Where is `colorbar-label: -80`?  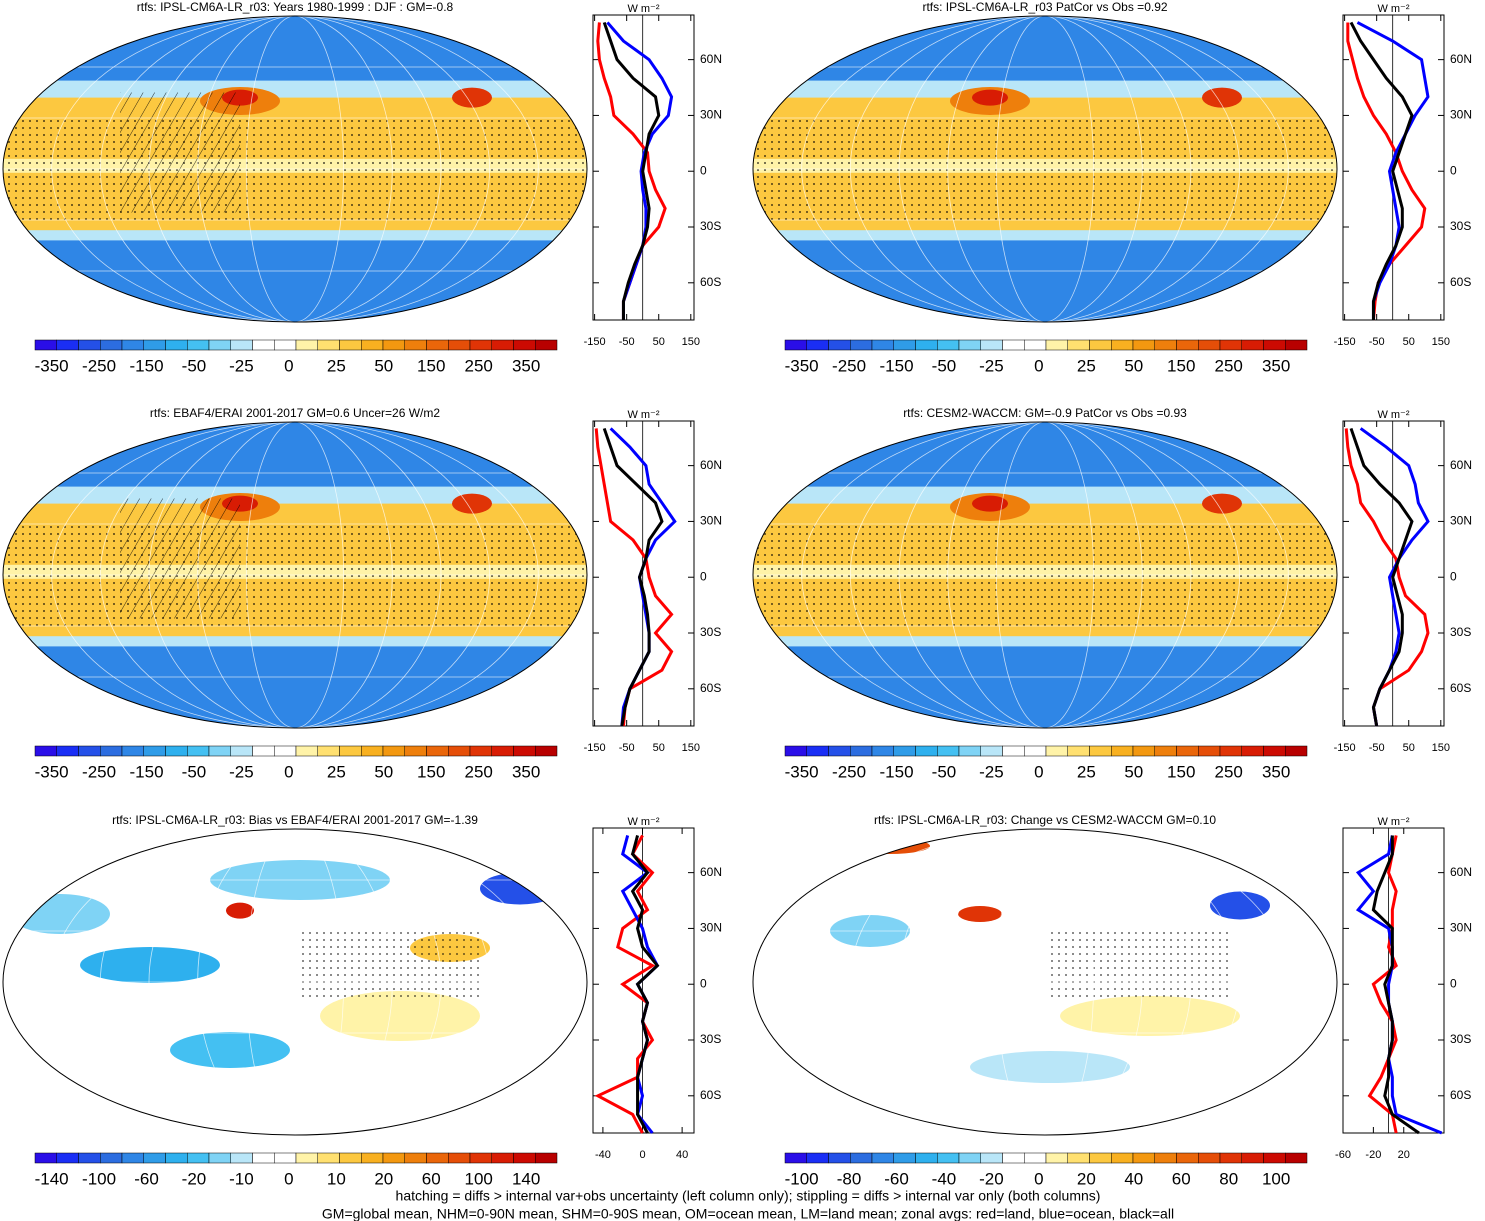 colorbar-label: -80 is located at coordinates (849, 1178).